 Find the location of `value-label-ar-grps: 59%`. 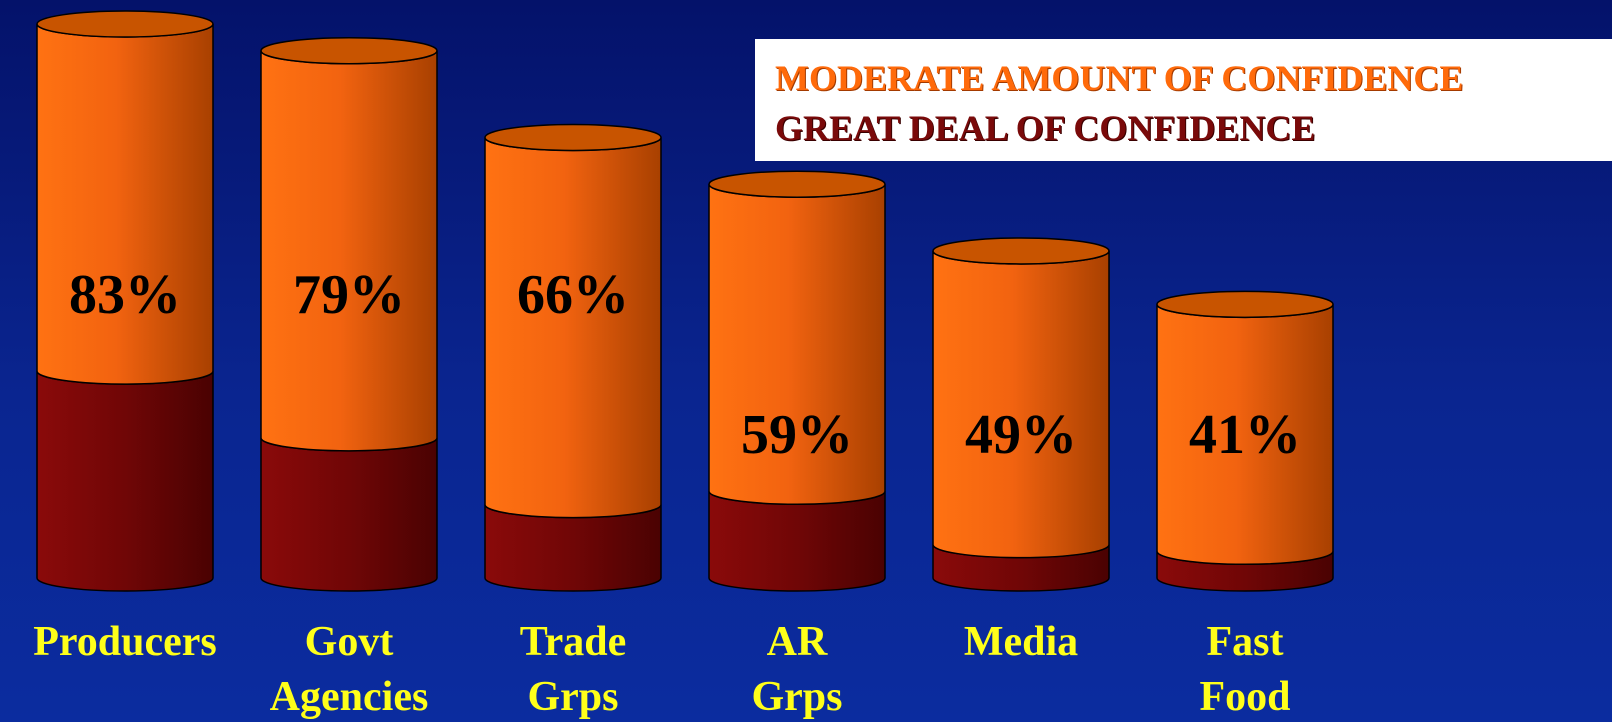

value-label-ar-grps: 59% is located at coordinates (797, 435).